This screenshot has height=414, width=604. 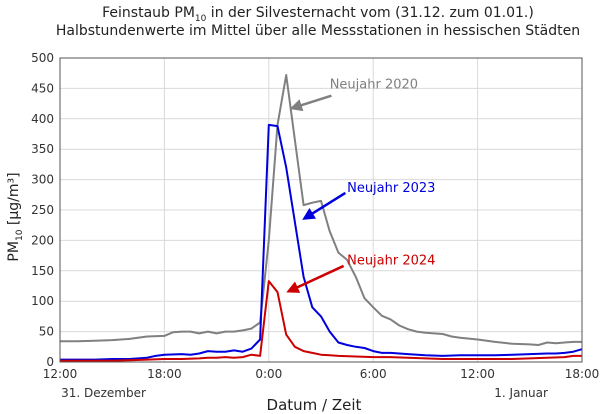 I want to click on x-axis-label: Datum / Zeit, so click(x=314, y=405).